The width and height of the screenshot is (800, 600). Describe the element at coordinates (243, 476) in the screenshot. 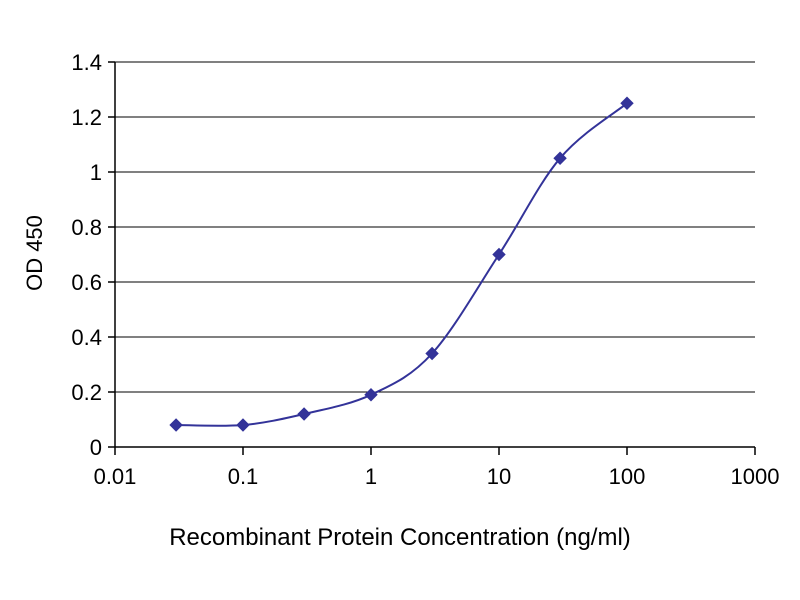

I see `x-tick-label: 0.1` at that location.